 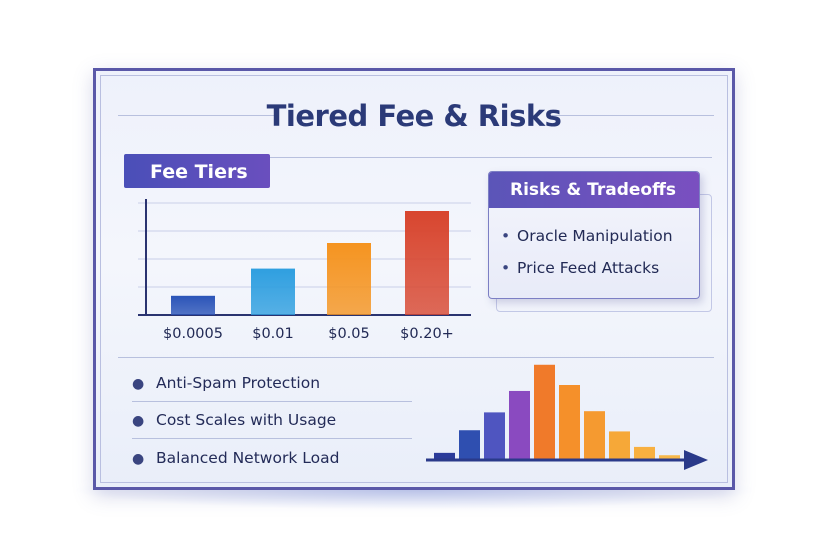 I want to click on risk-item-label: Oracle Manipulation, so click(x=595, y=236).